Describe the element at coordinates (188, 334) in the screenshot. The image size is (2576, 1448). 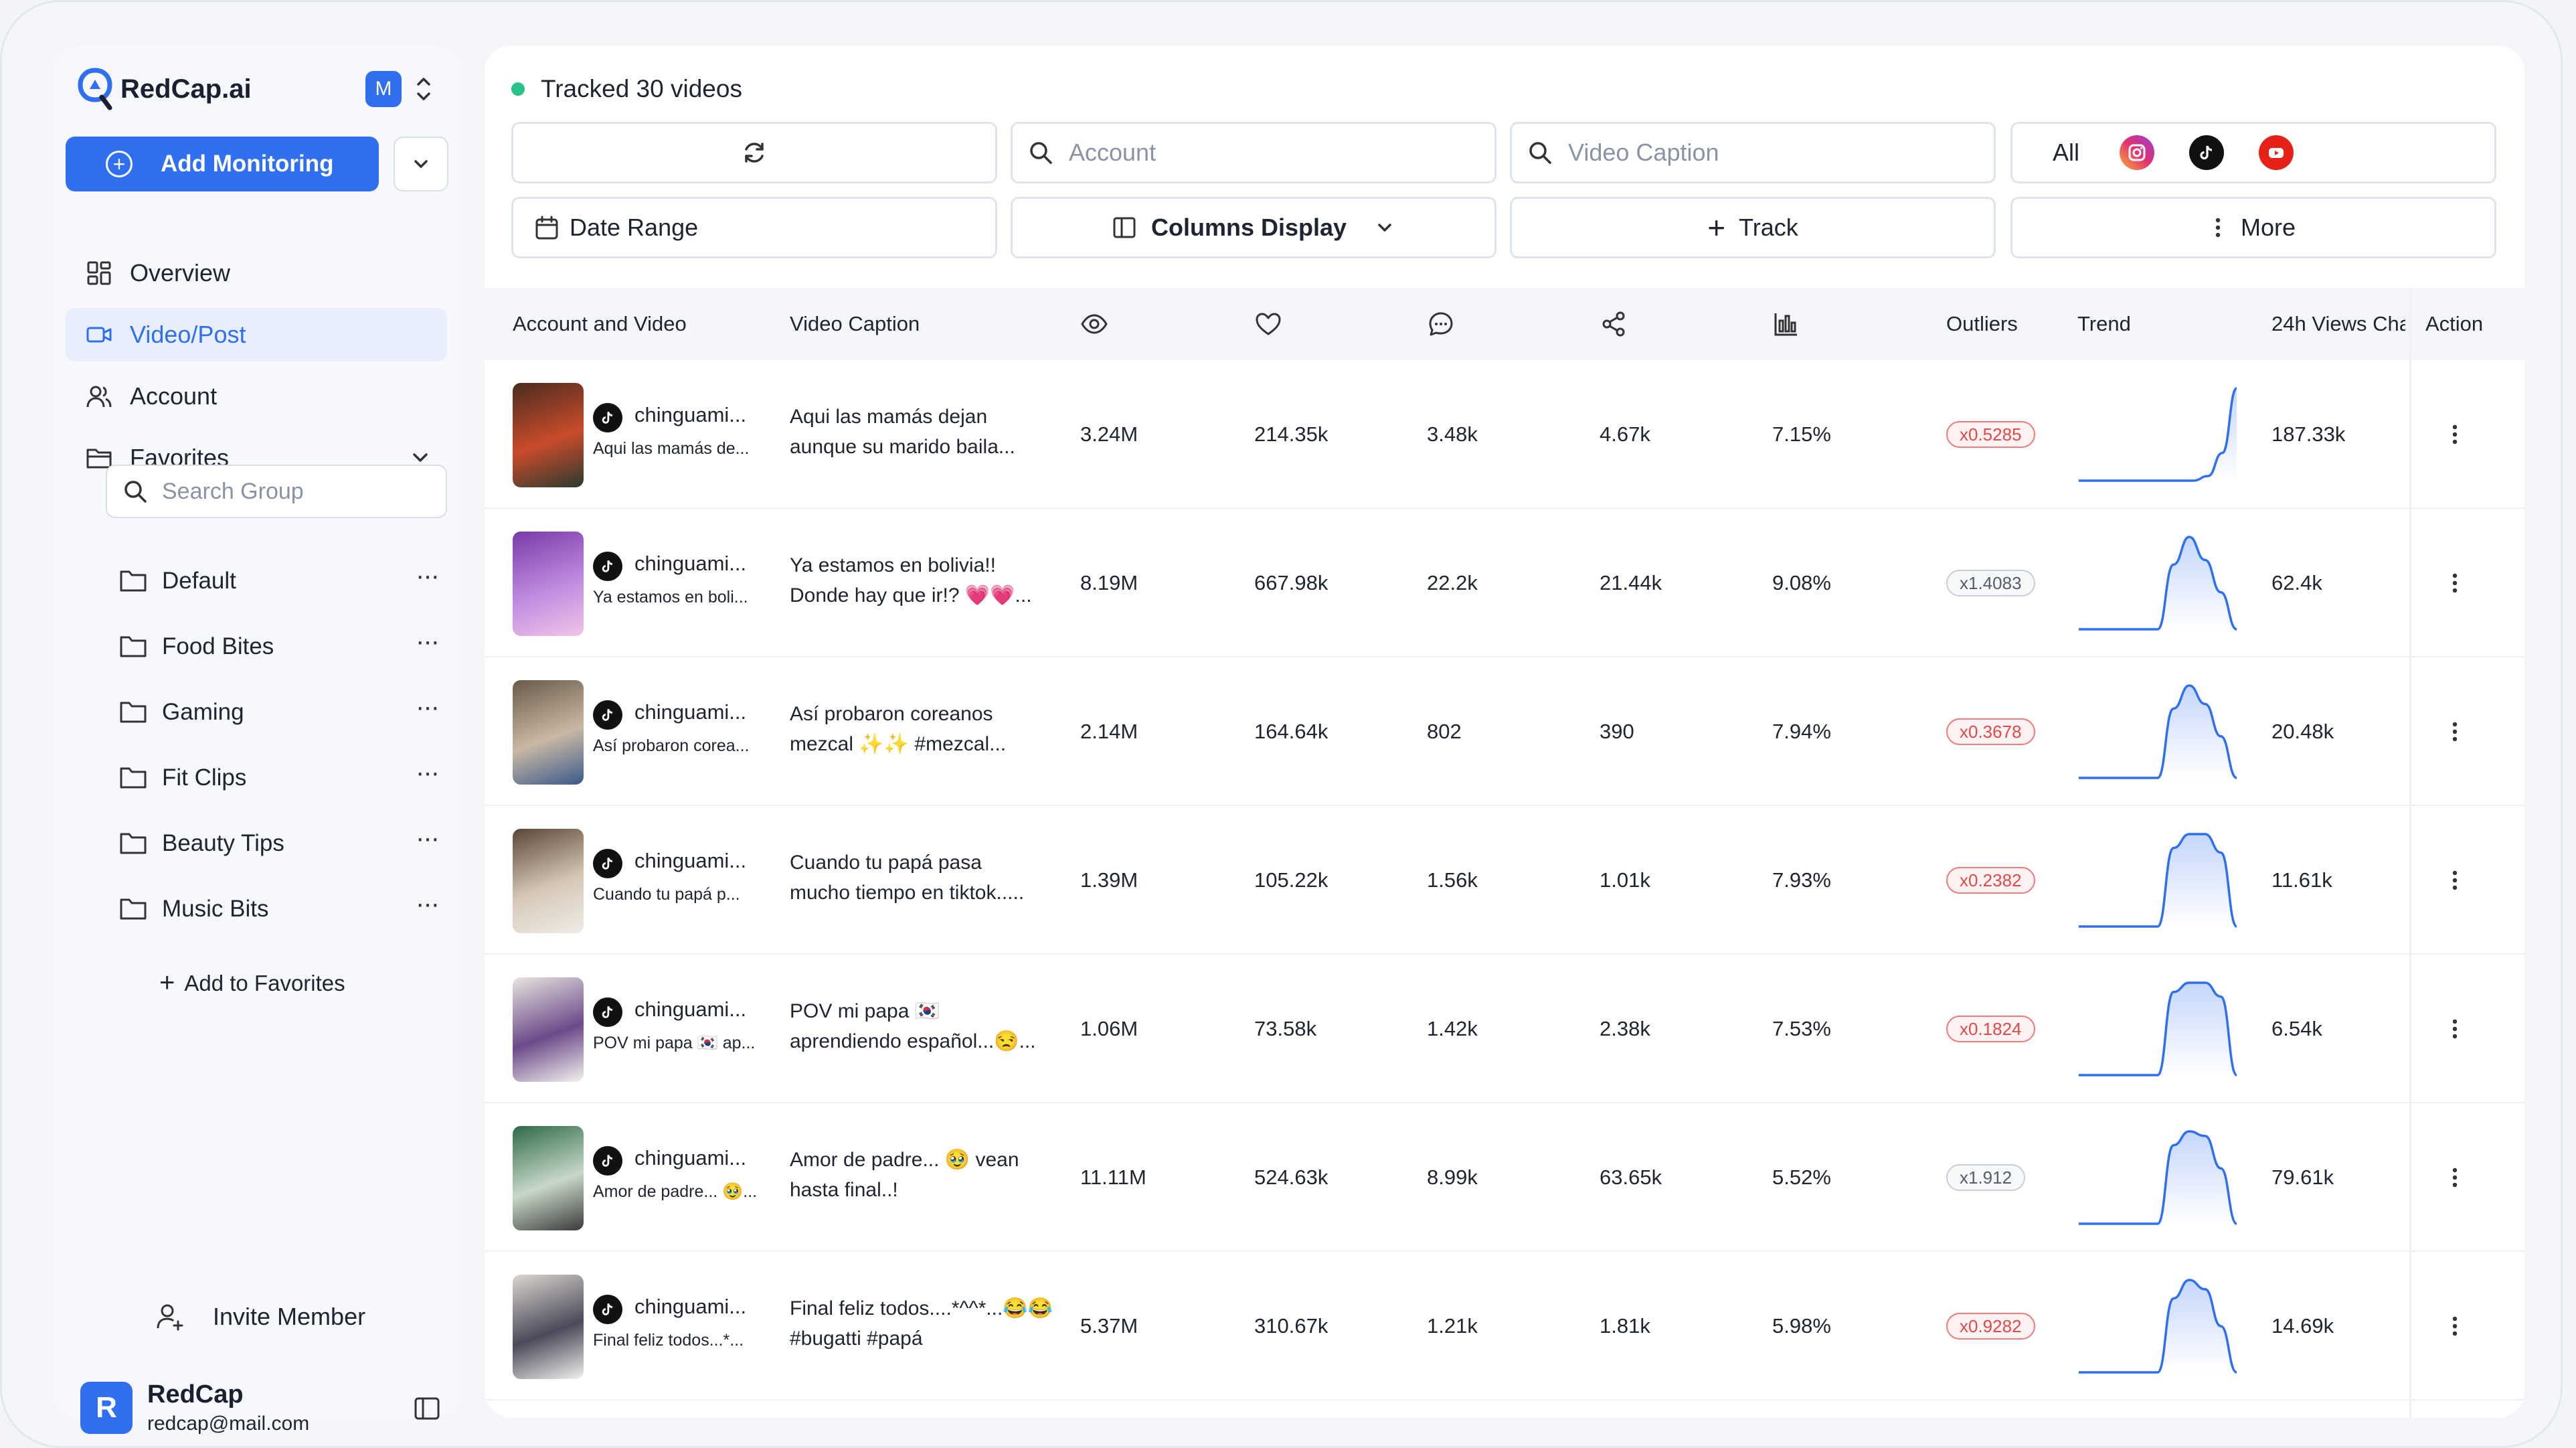
I see `sidebar-item-label: Video/Post` at that location.